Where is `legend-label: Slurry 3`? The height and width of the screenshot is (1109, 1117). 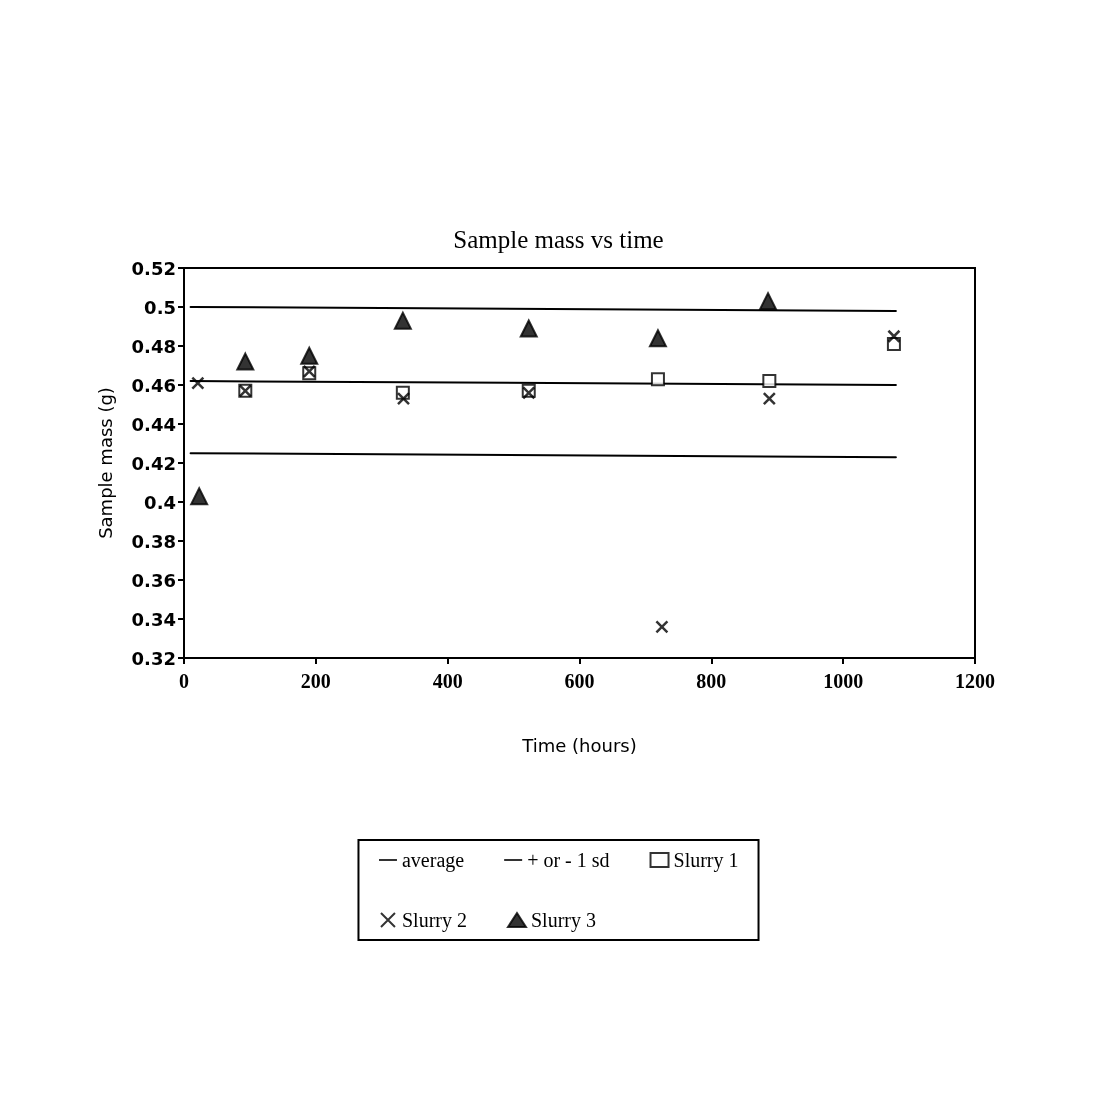 legend-label: Slurry 3 is located at coordinates (563, 920).